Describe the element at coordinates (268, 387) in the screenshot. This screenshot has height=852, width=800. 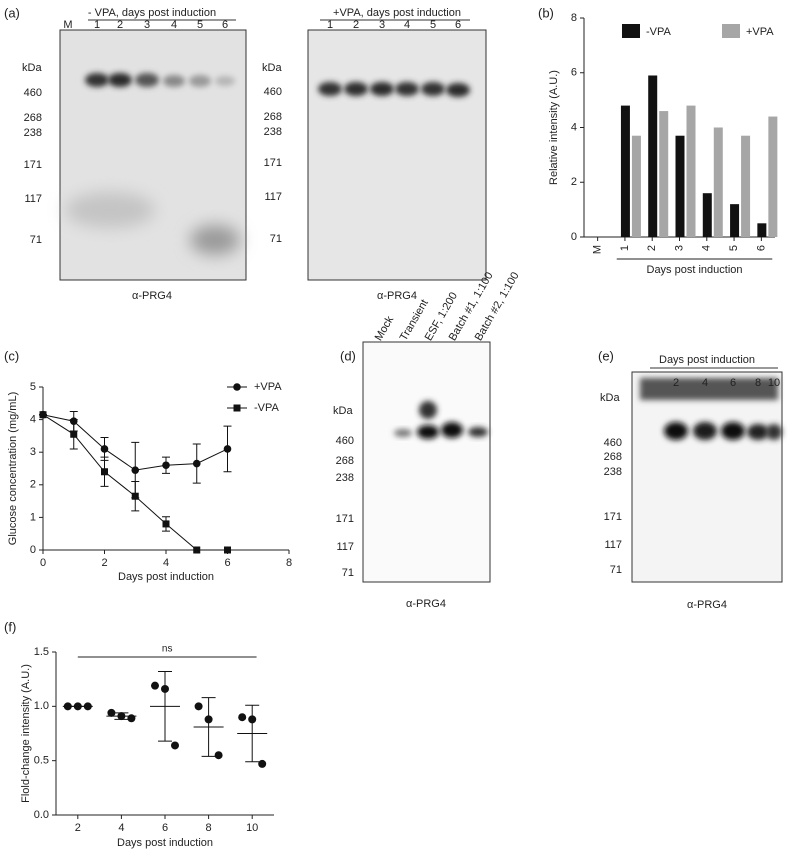
I see `legend-label: +VPA` at that location.